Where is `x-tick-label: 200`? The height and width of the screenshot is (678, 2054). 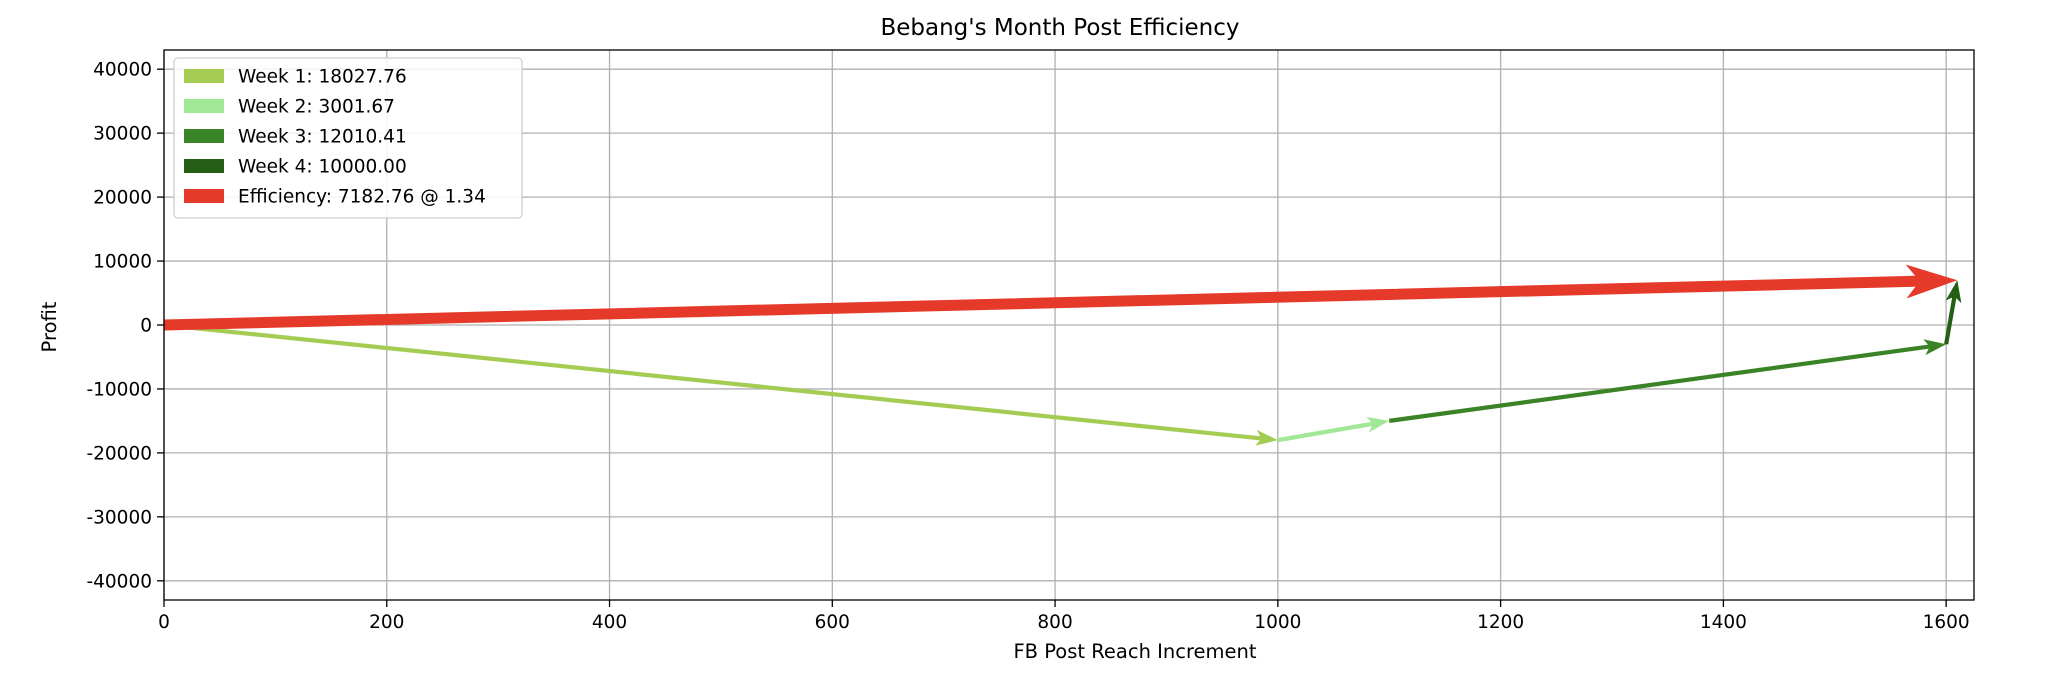 x-tick-label: 200 is located at coordinates (386, 622).